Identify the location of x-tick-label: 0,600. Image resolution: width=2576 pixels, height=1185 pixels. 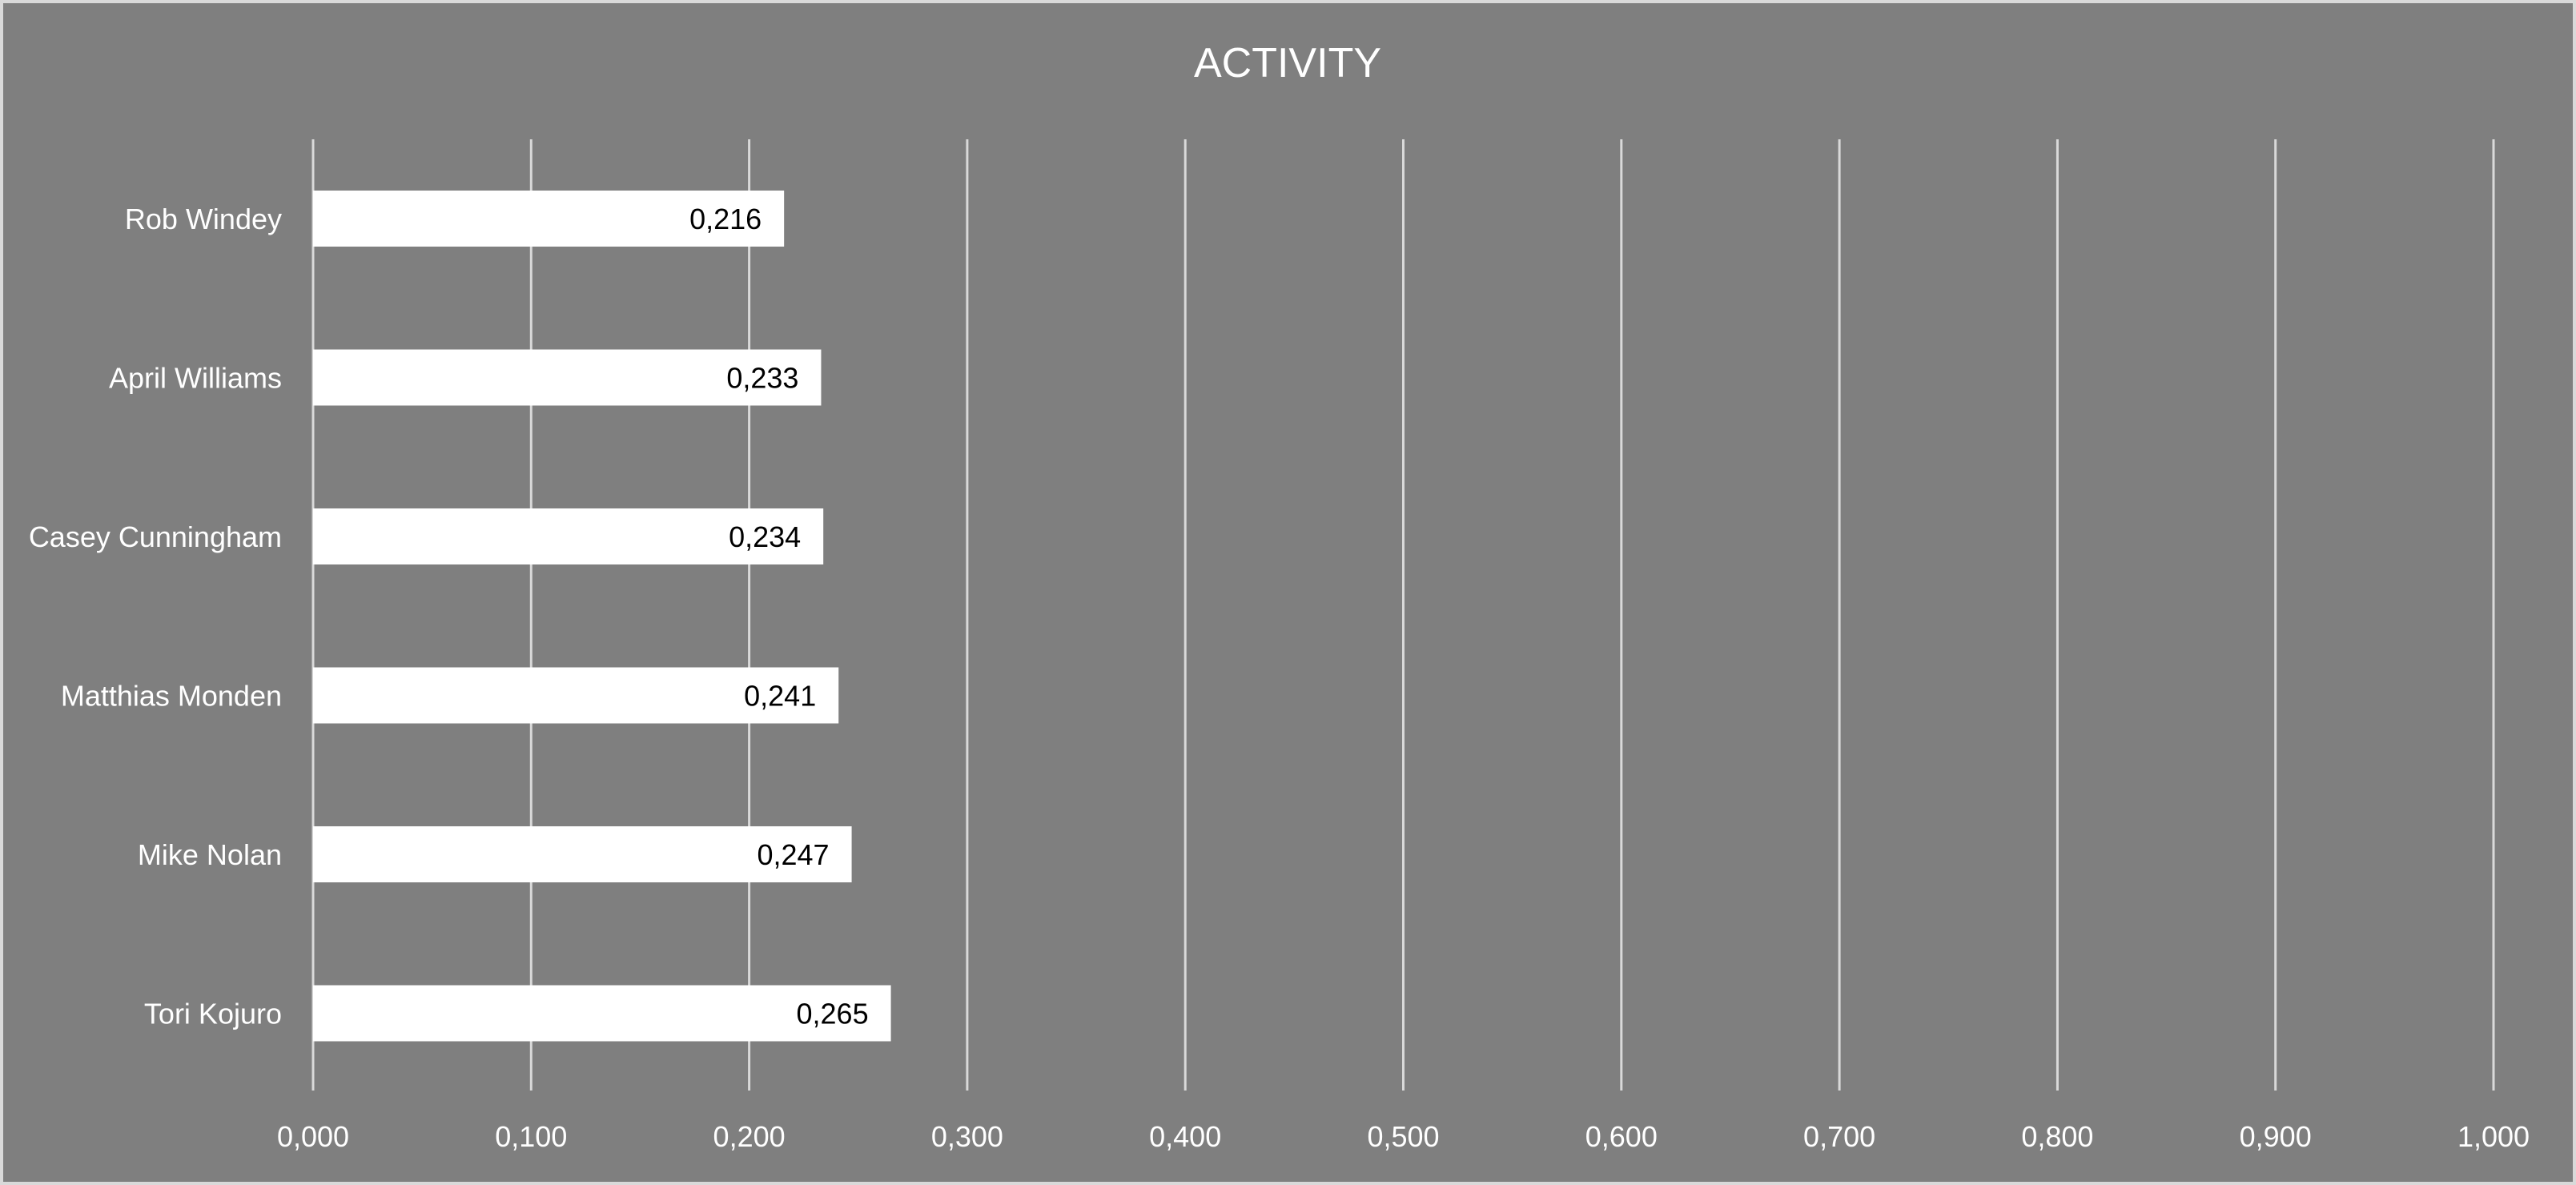
(1621, 1136).